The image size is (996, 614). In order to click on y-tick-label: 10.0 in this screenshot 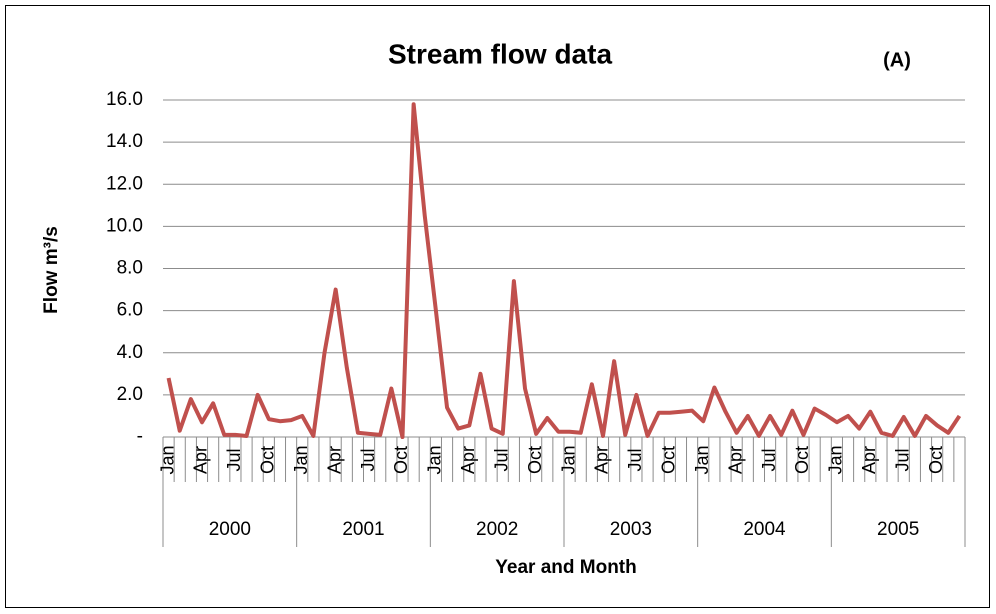, I will do `click(124, 225)`.